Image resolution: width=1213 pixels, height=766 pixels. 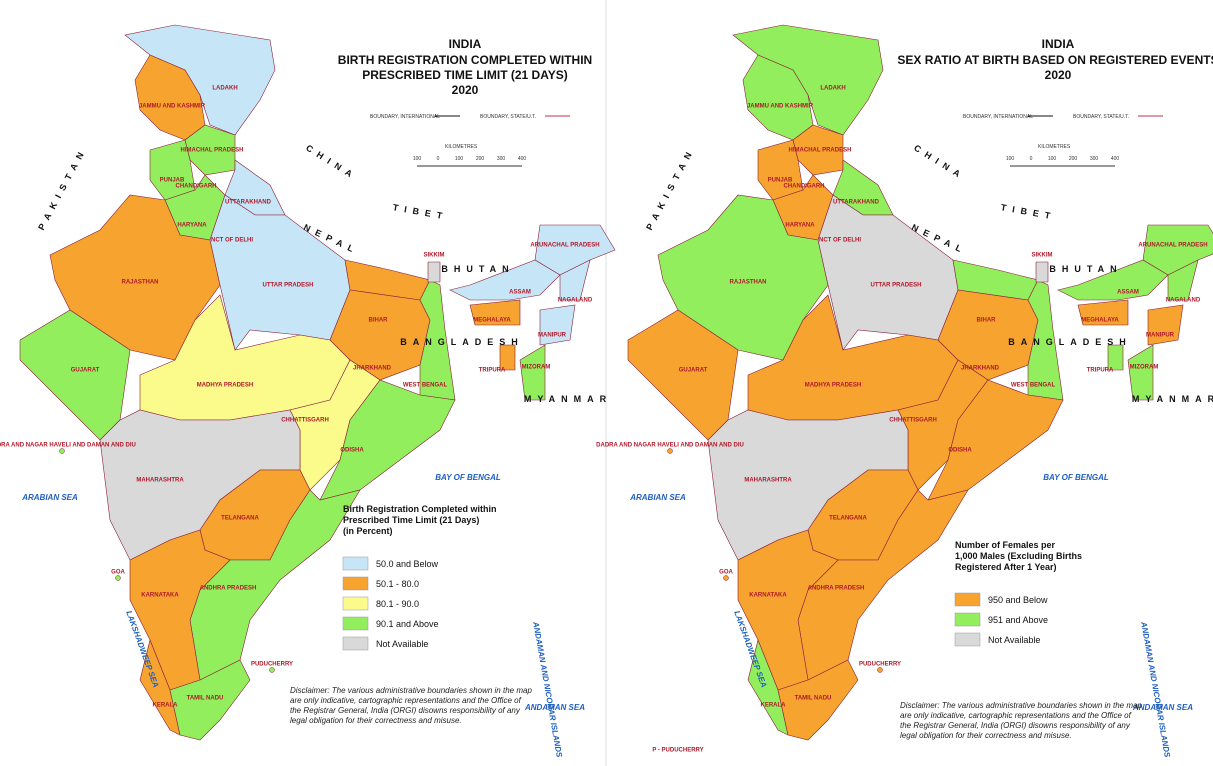 I want to click on legend-label: 50.0 and Below, so click(x=407, y=564).